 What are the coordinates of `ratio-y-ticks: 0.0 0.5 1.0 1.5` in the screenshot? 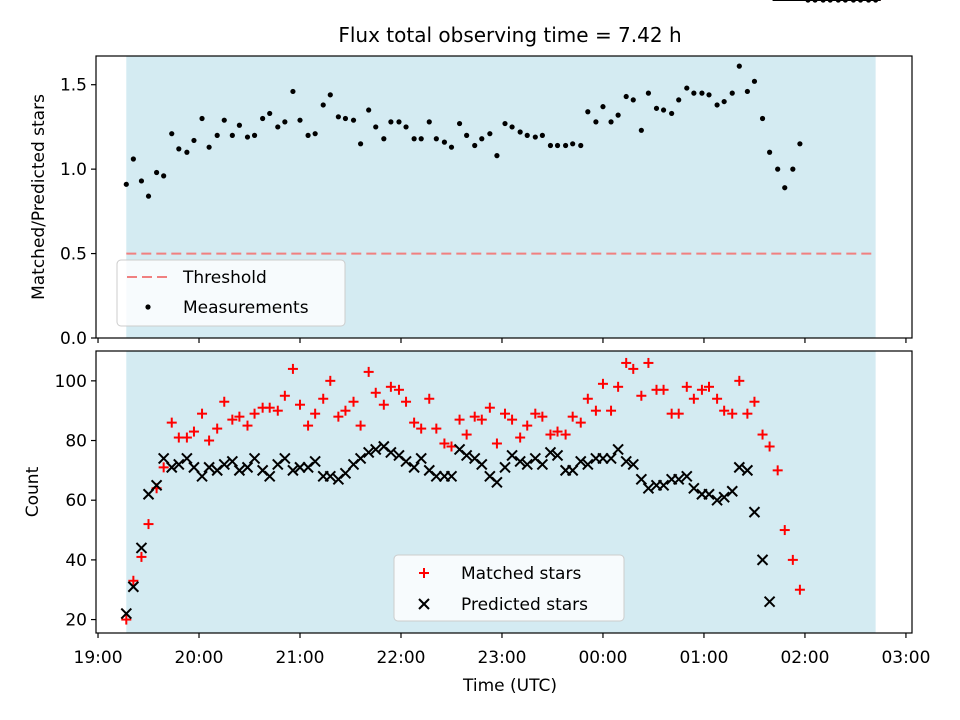 It's located at (78, 212).